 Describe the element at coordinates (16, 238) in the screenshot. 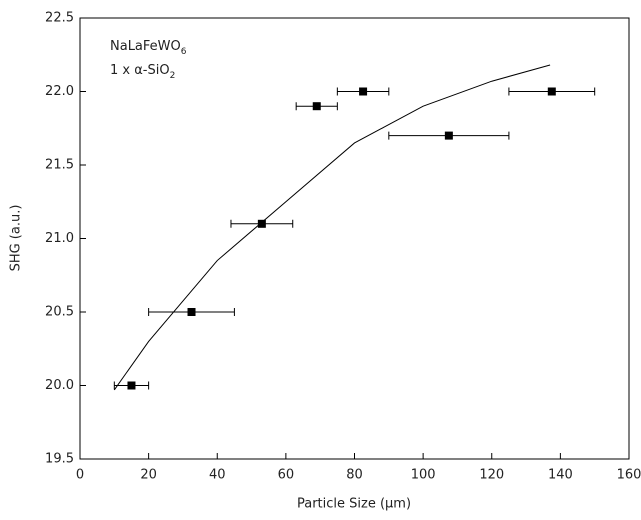

I see `y-axis-label: SHG (a.u.)` at that location.